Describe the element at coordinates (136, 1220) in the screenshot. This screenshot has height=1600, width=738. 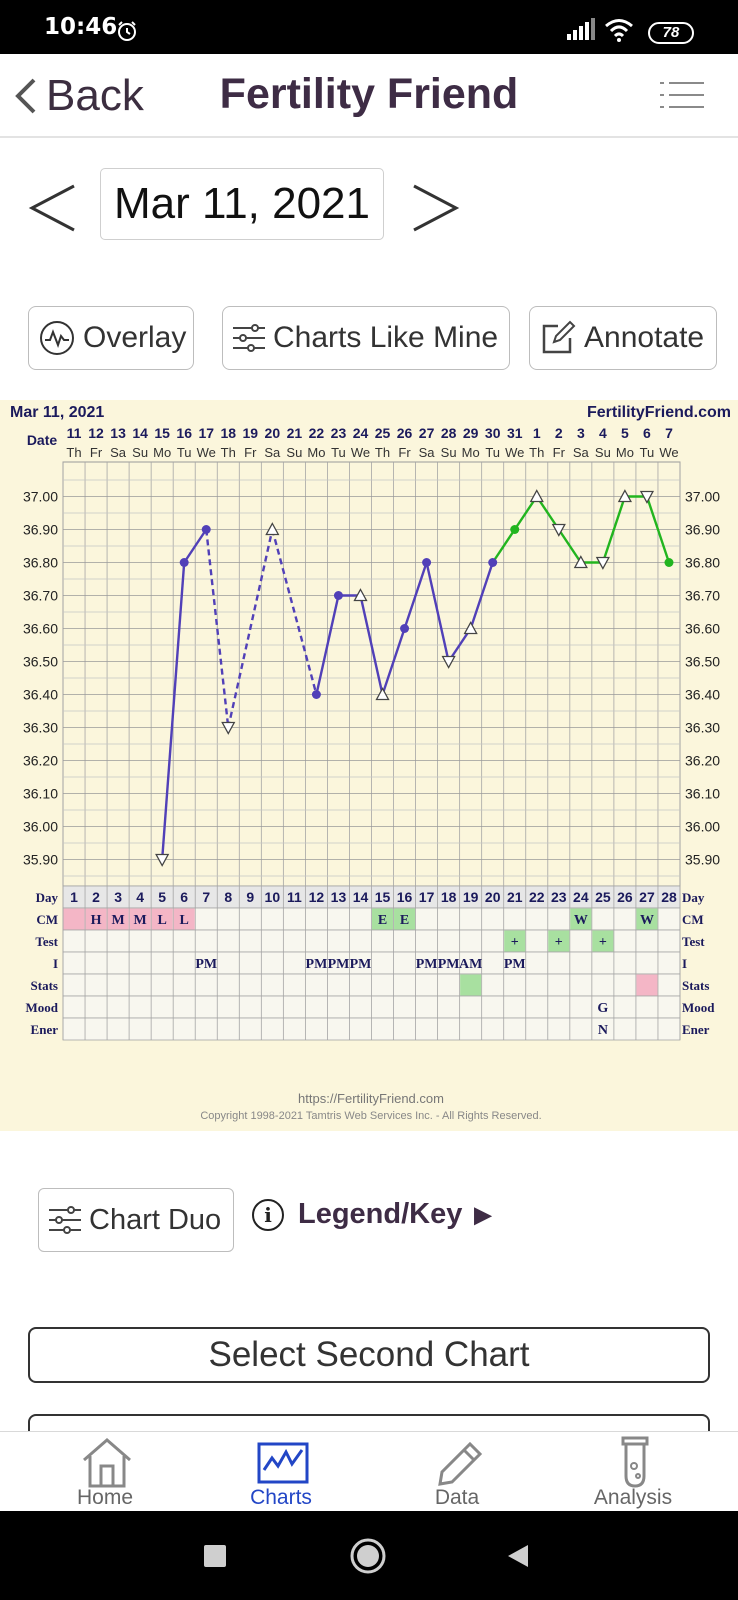
I see `chart-duo-button: Chart Duo` at that location.